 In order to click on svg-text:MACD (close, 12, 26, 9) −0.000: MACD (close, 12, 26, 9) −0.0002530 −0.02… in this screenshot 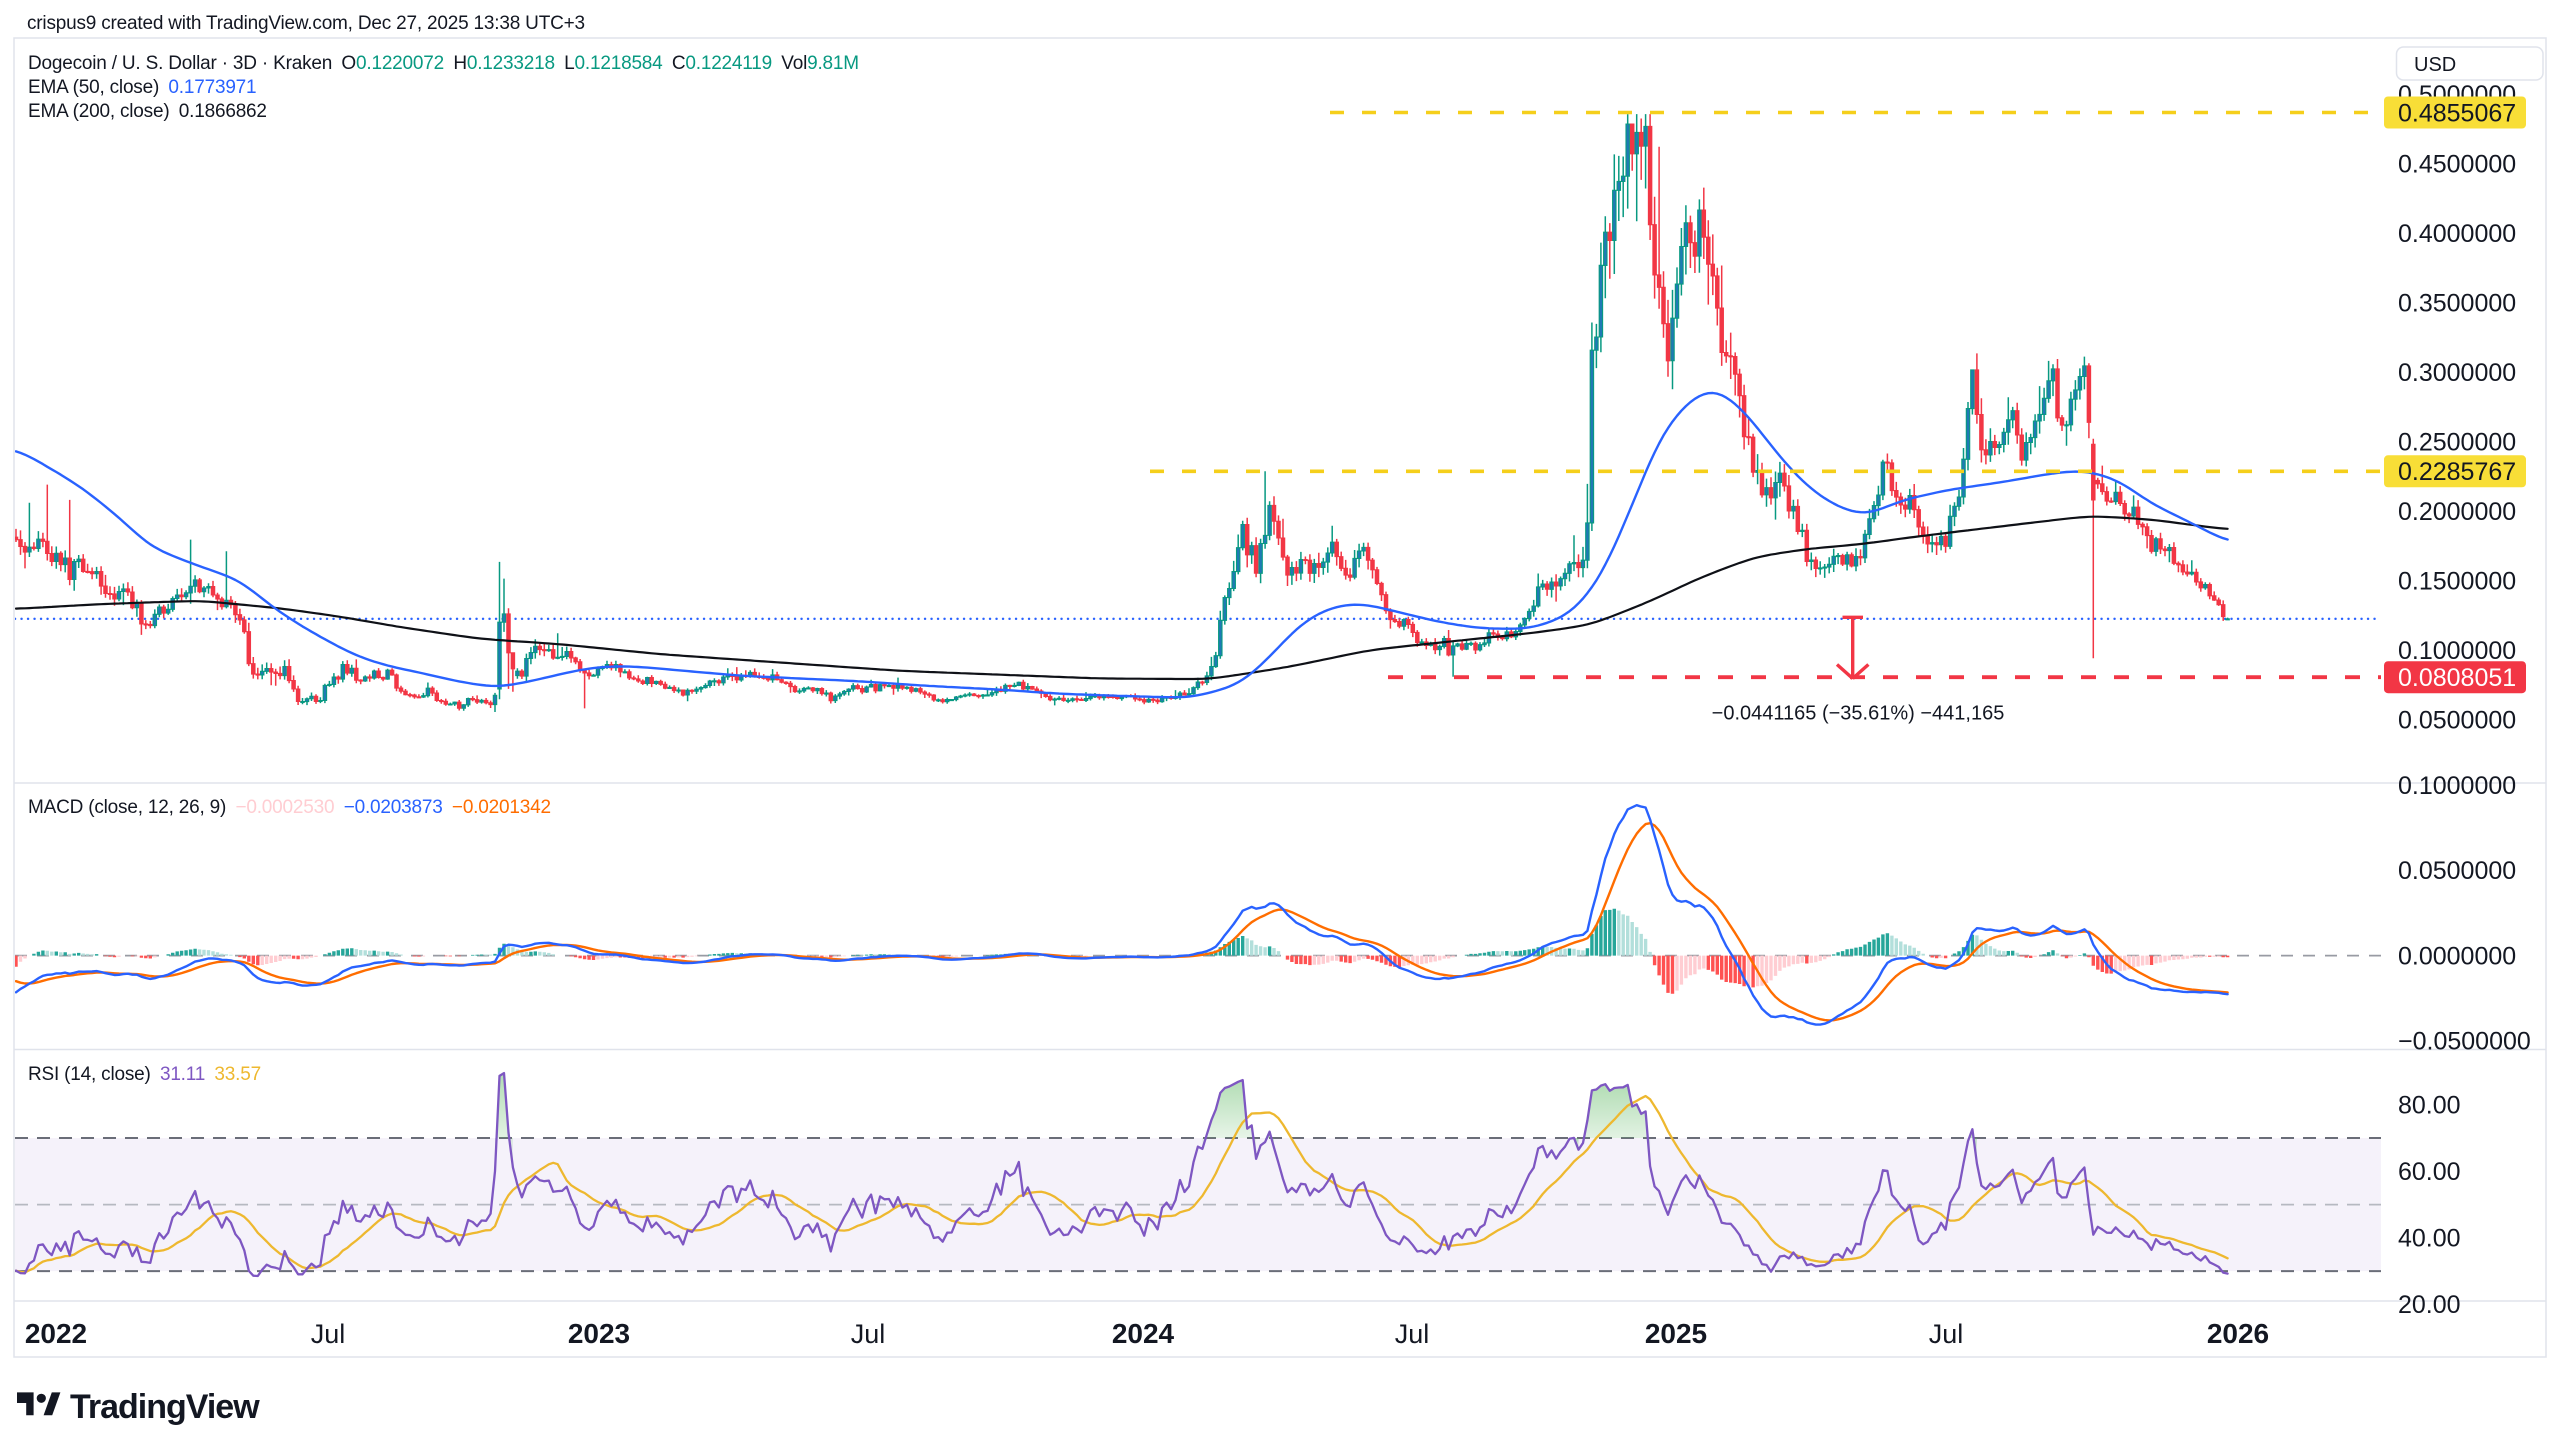, I will do `click(289, 807)`.